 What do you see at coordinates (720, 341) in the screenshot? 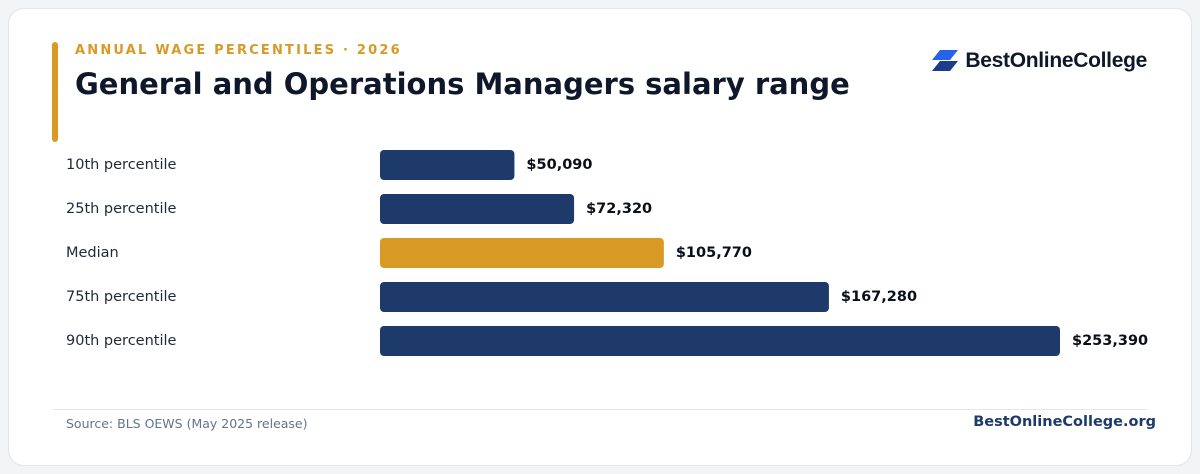
I see `bar-90th-percentile` at bounding box center [720, 341].